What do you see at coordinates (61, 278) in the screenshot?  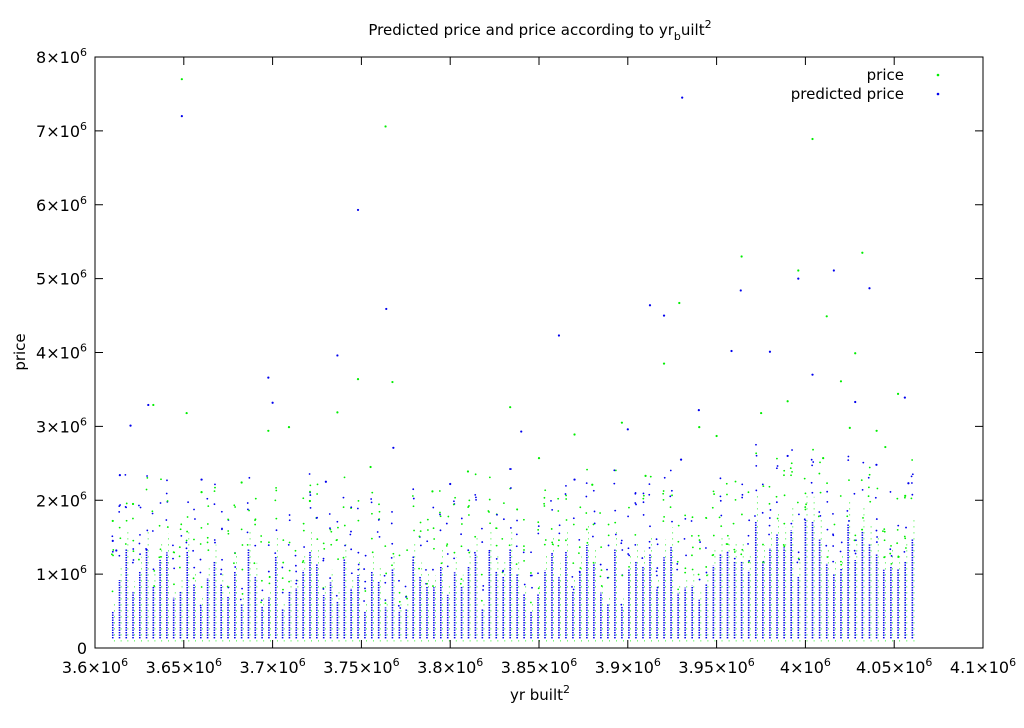 I see `y-tick-label: 5×106` at bounding box center [61, 278].